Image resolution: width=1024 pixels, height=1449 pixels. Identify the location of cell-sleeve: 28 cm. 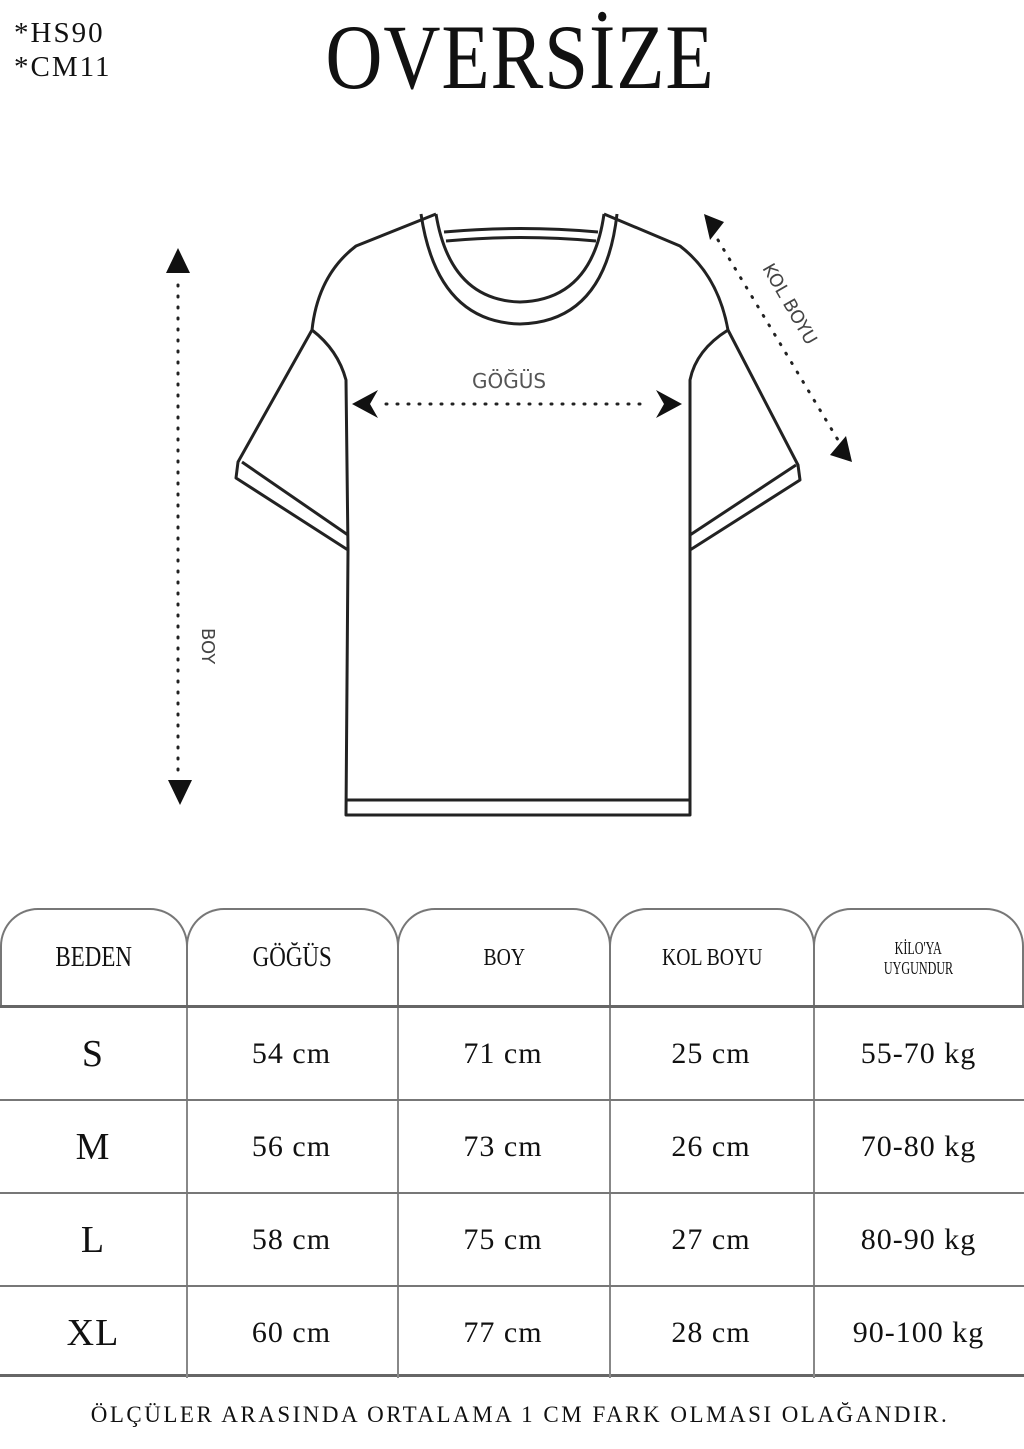
(712, 1332).